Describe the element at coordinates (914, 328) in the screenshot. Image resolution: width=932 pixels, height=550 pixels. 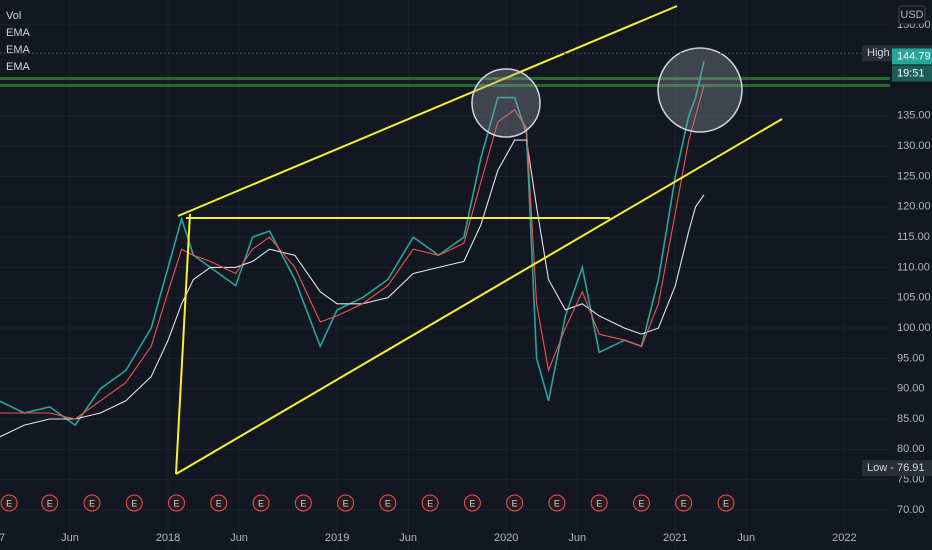
I see `y-tick-label: 100.00` at that location.